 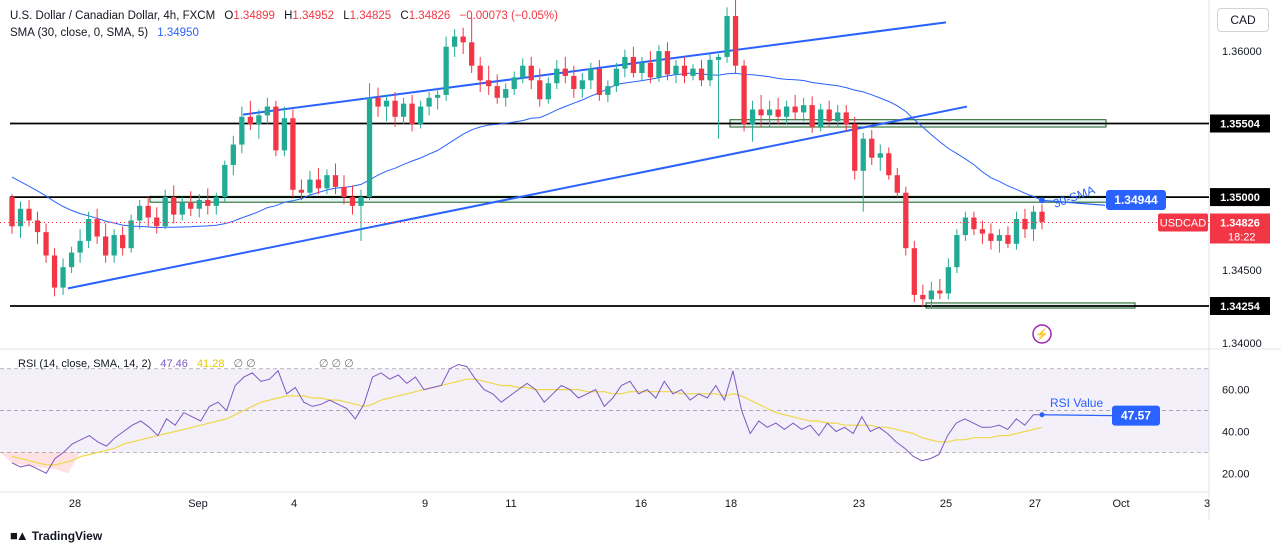 I want to click on time-tick-label: 9, so click(x=425, y=504).